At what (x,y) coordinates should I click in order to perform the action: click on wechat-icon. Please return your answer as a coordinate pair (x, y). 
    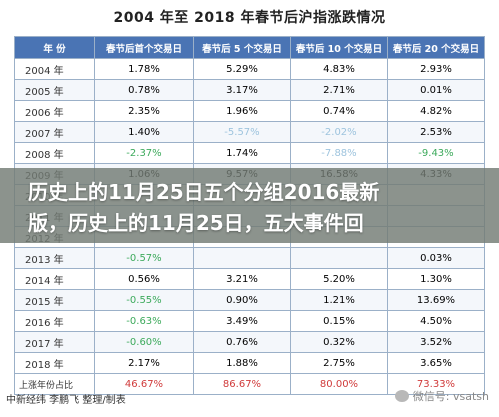
    Looking at the image, I should click on (401, 396).